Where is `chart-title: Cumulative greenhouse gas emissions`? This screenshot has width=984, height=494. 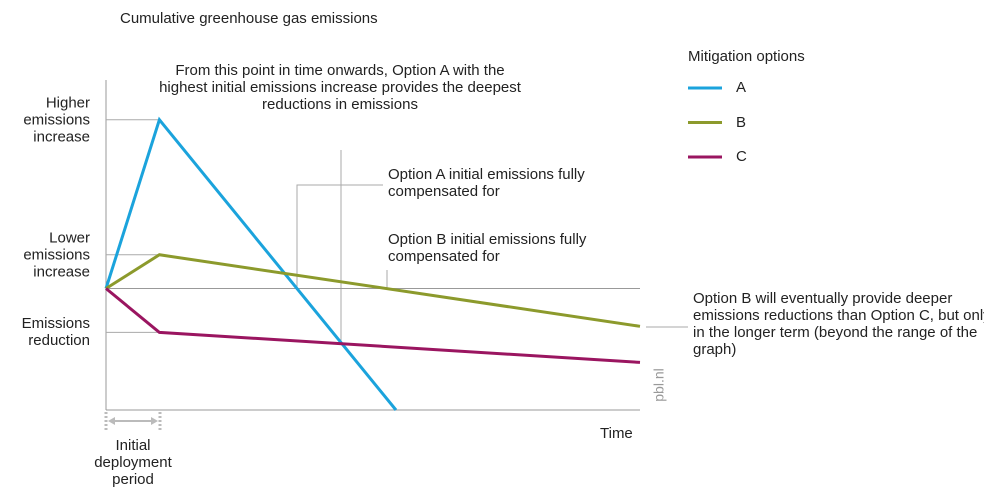
chart-title: Cumulative greenhouse gas emissions is located at coordinates (249, 18).